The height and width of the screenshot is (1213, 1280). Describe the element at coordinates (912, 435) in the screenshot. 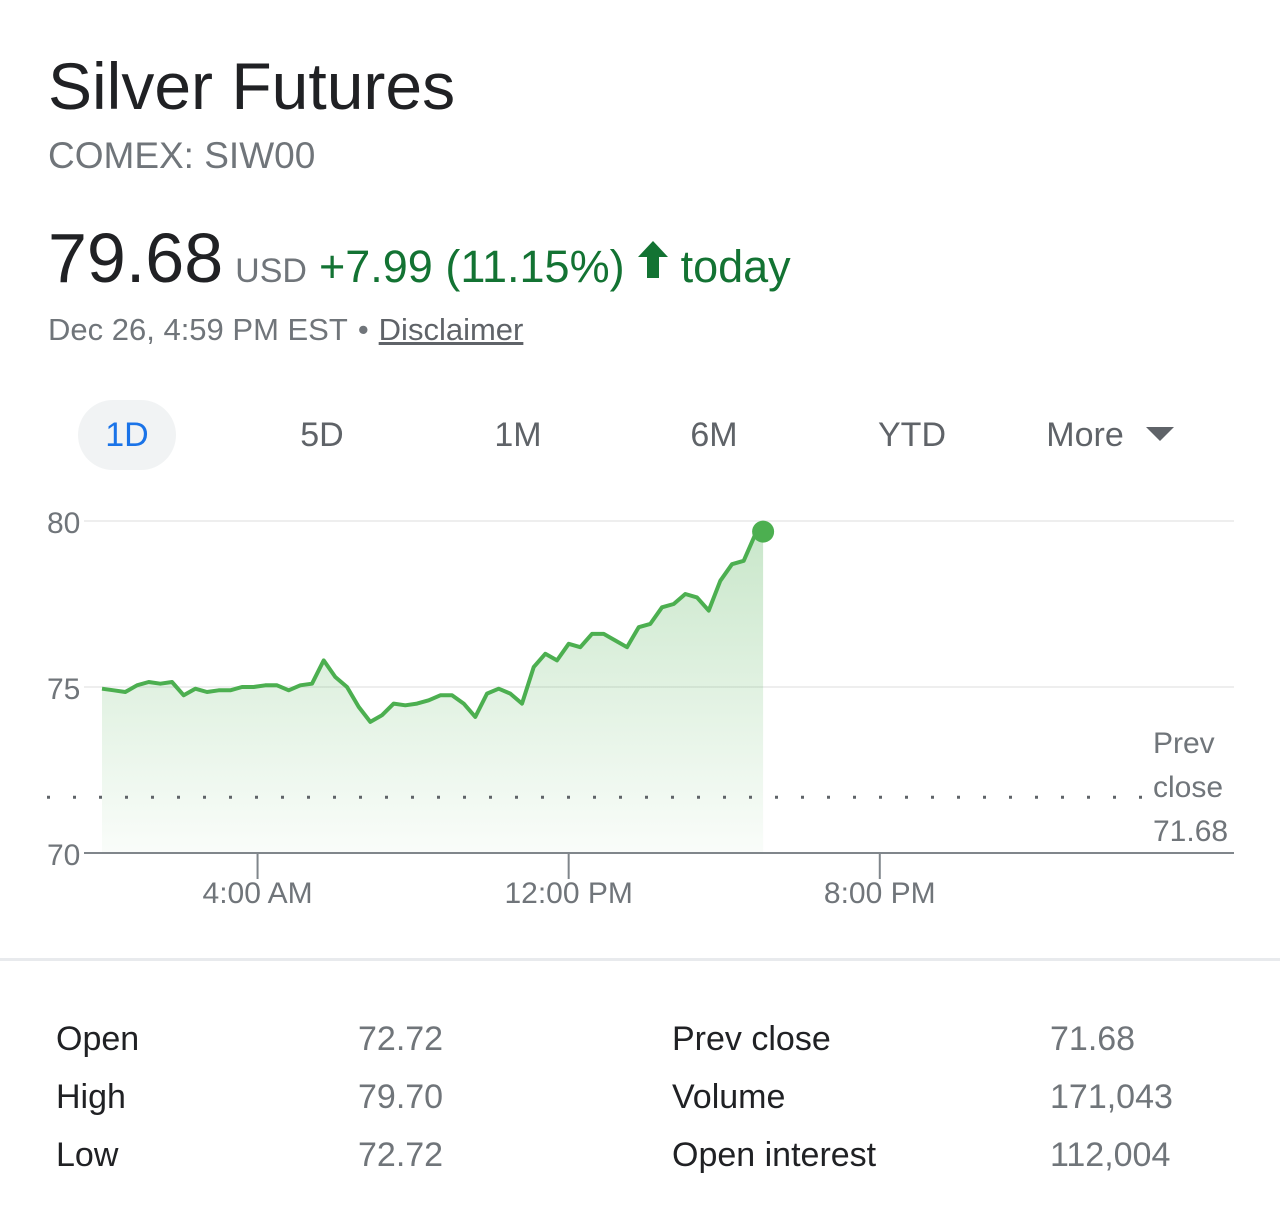

I see `tab-ytd: YTD` at that location.